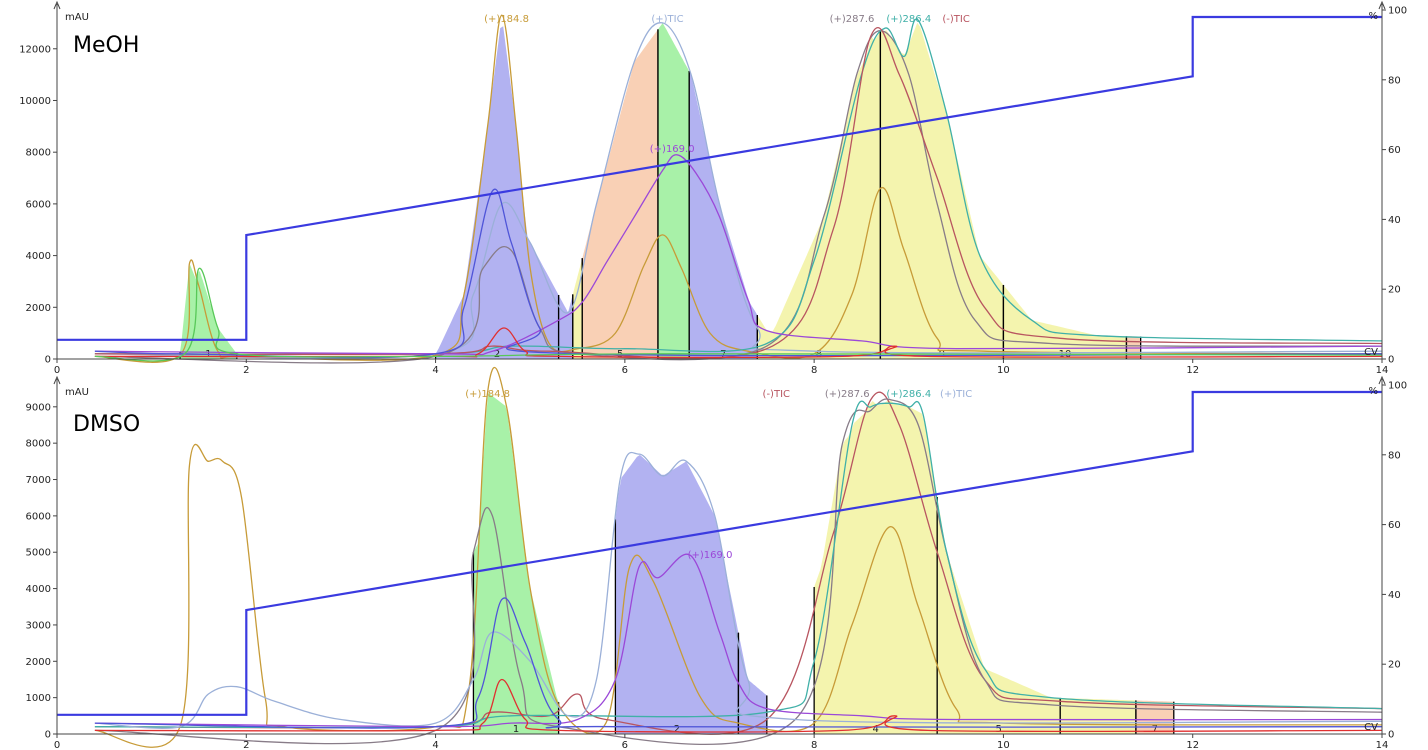 This screenshot has width=1428, height=750. What do you see at coordinates (1155, 729) in the screenshot?
I see `fraction-label-7: 7` at bounding box center [1155, 729].